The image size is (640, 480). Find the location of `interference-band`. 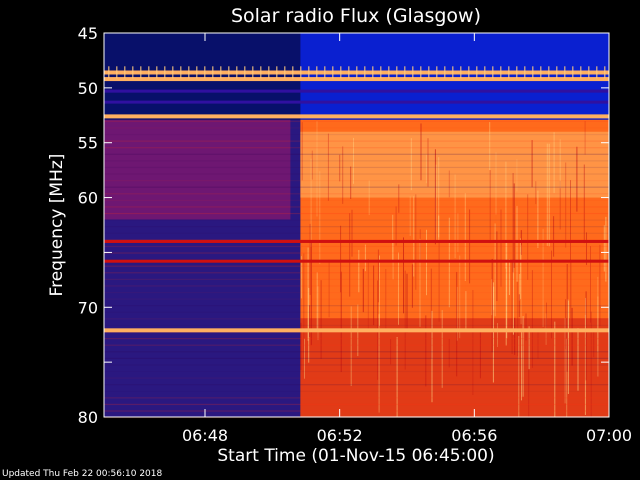

interference-band is located at coordinates (356, 79).